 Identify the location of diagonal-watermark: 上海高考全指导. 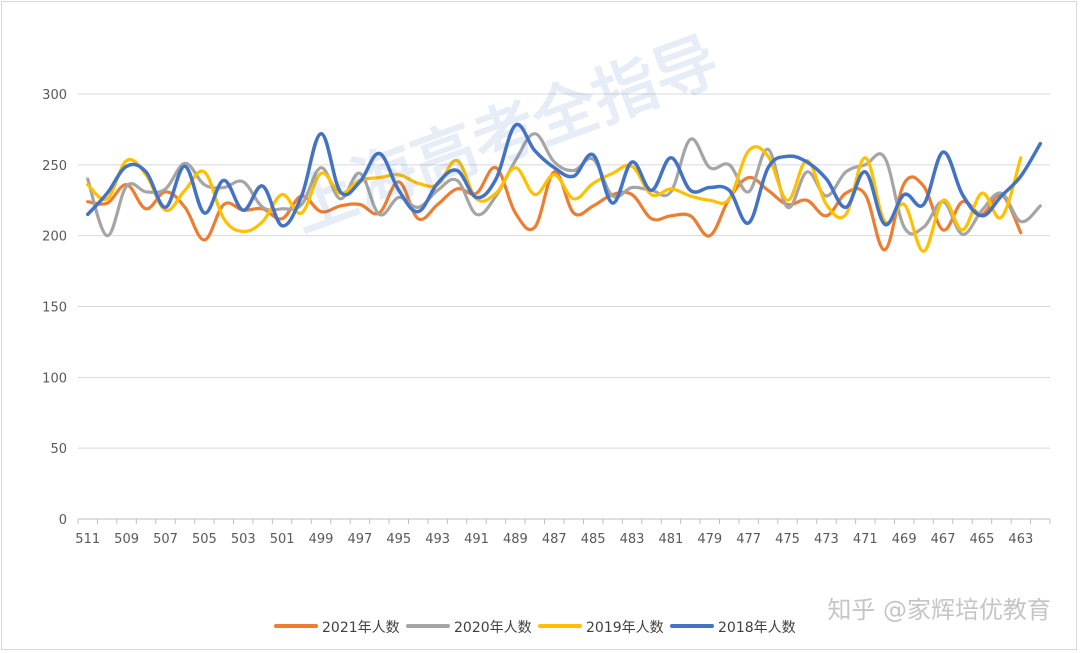
(505, 135).